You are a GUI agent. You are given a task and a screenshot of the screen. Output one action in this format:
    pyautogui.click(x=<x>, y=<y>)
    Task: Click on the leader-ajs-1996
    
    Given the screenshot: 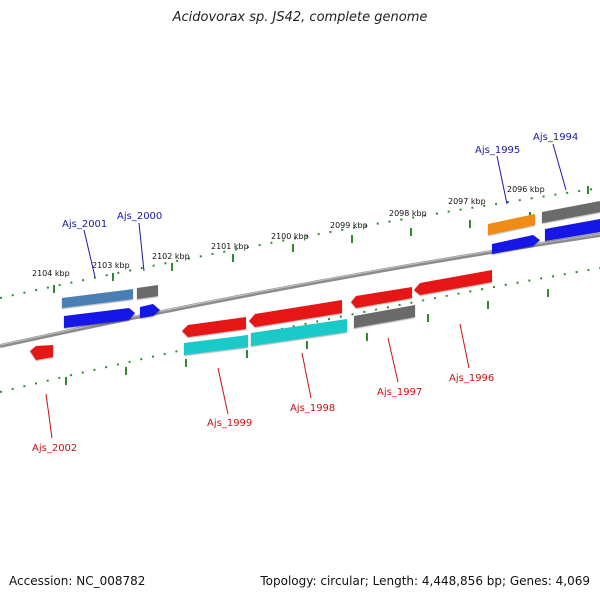 What is the action you would take?
    pyautogui.click(x=464, y=346)
    